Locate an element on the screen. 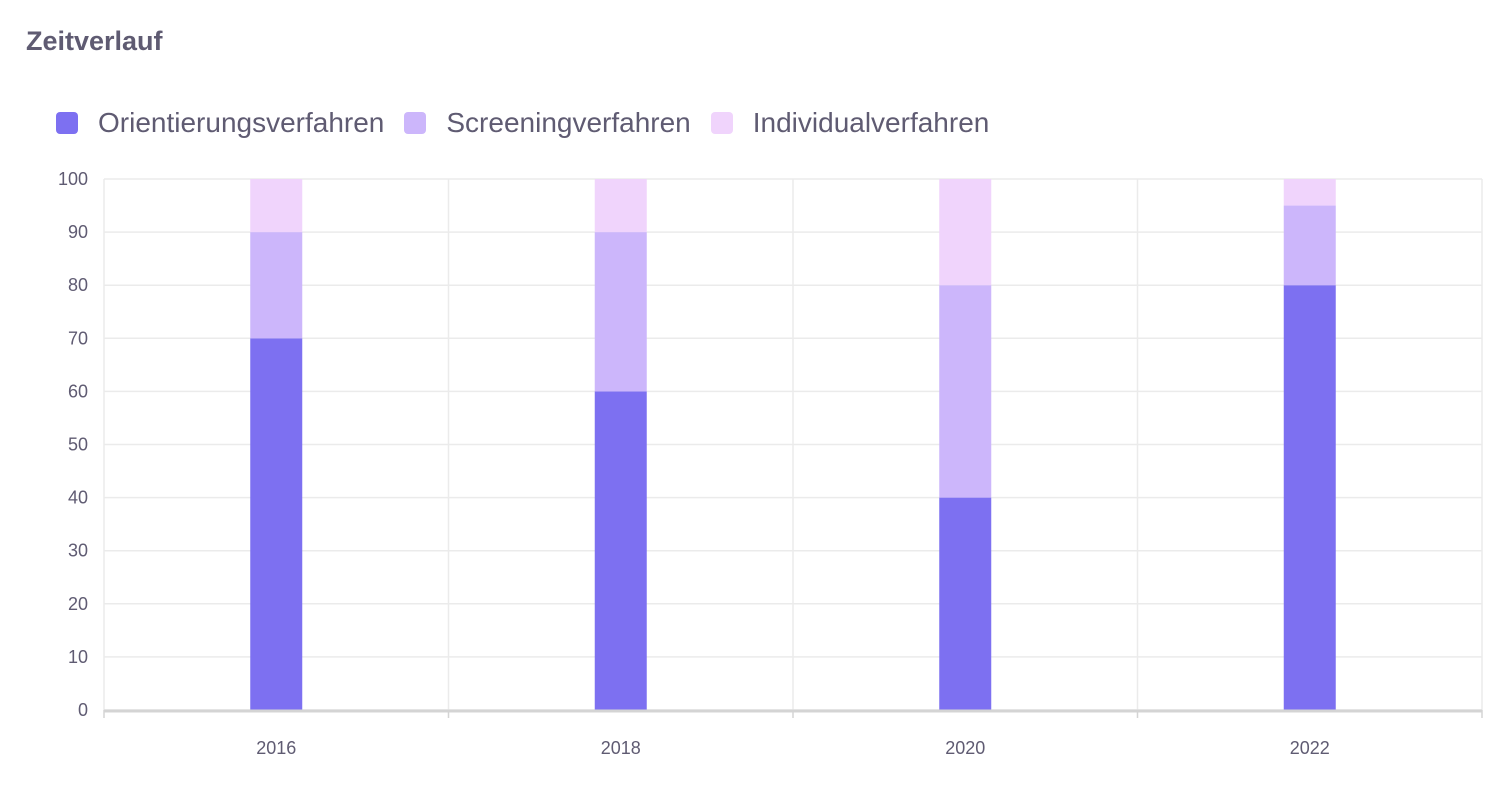 This screenshot has height=798, width=1496. legend-label-orientierungsverfahren: Orientierungsverfahren is located at coordinates (241, 122).